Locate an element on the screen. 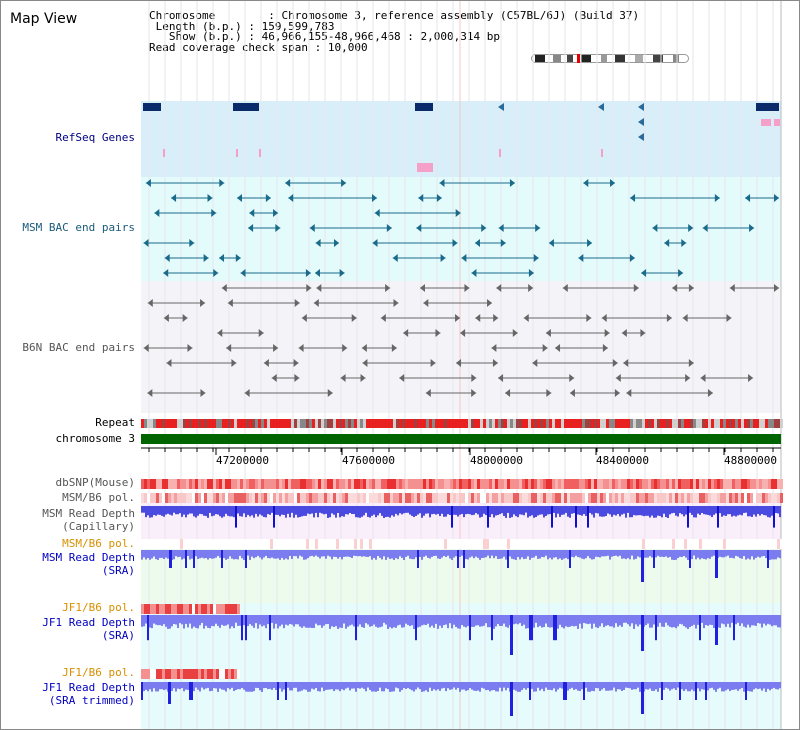 This screenshot has height=730, width=800. chromosome-ideogram is located at coordinates (610, 58).